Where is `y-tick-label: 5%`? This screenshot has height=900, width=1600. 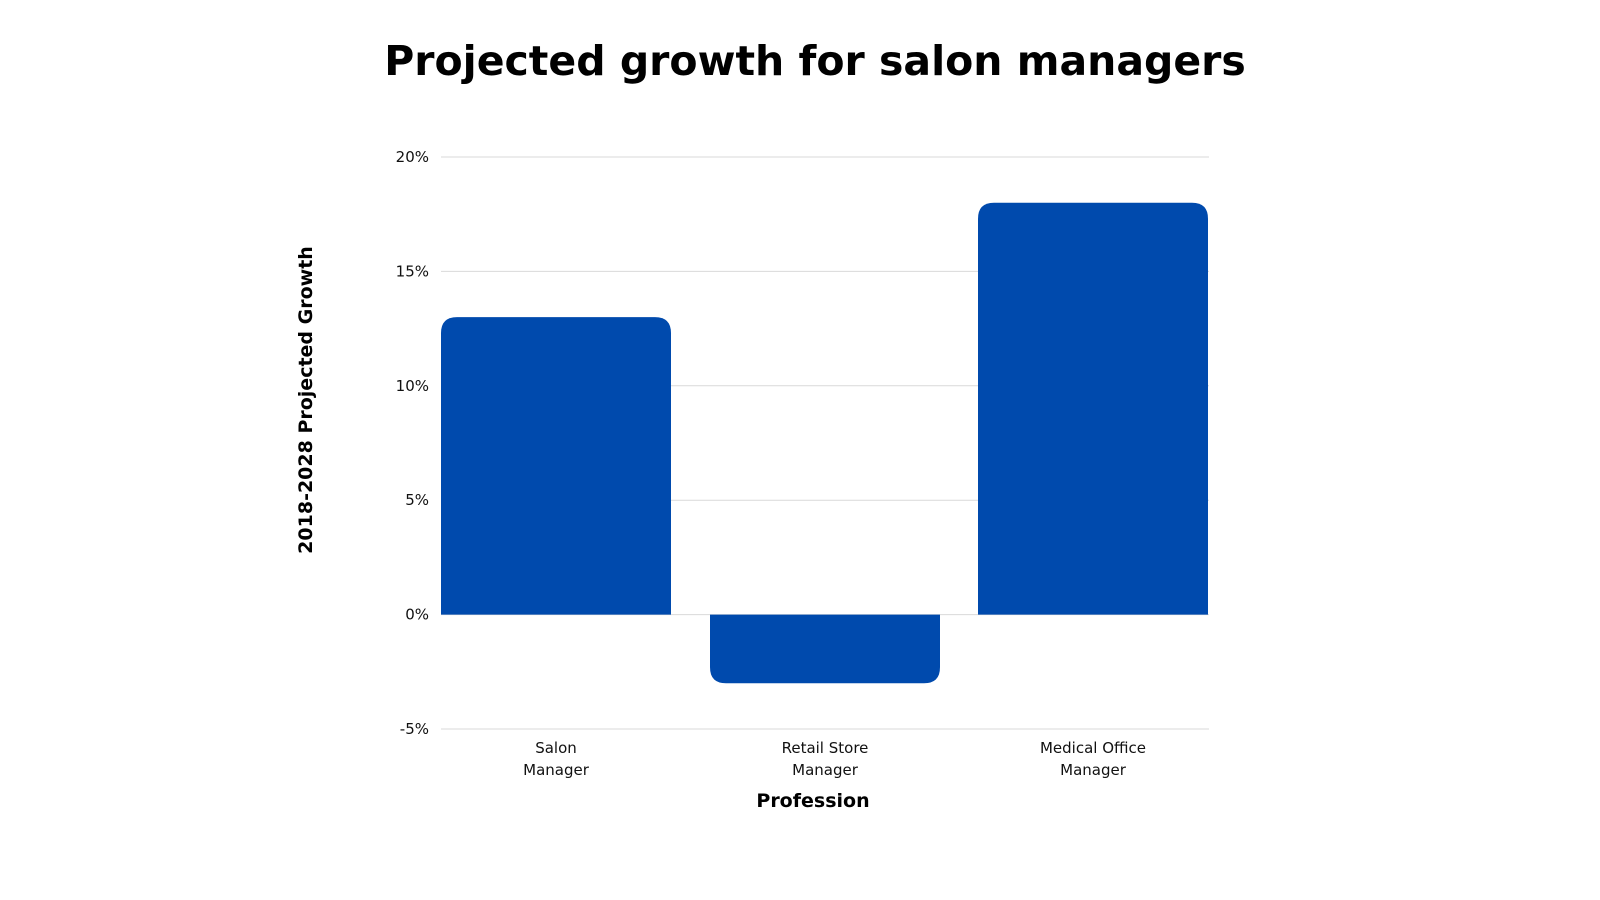
y-tick-label: 5% is located at coordinates (417, 500).